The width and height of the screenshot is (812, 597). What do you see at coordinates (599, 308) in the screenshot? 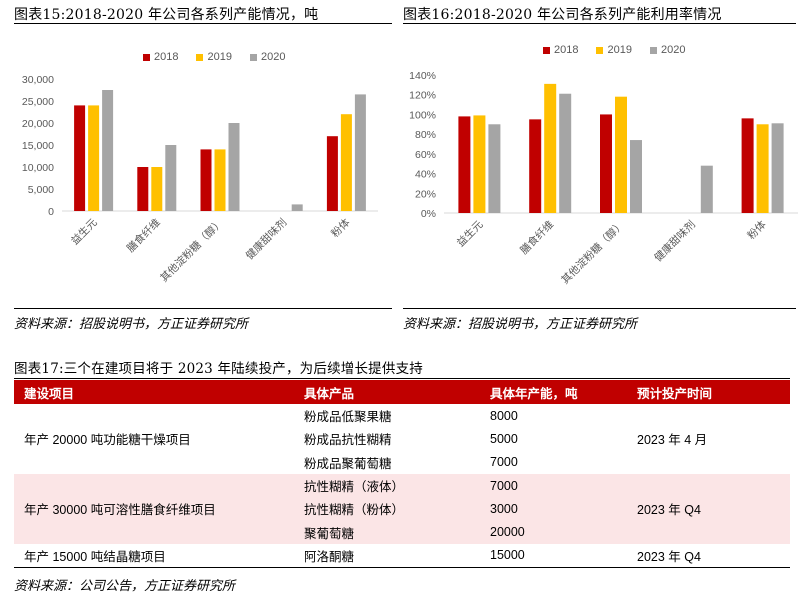
I see `figure-16-source-rule` at bounding box center [599, 308].